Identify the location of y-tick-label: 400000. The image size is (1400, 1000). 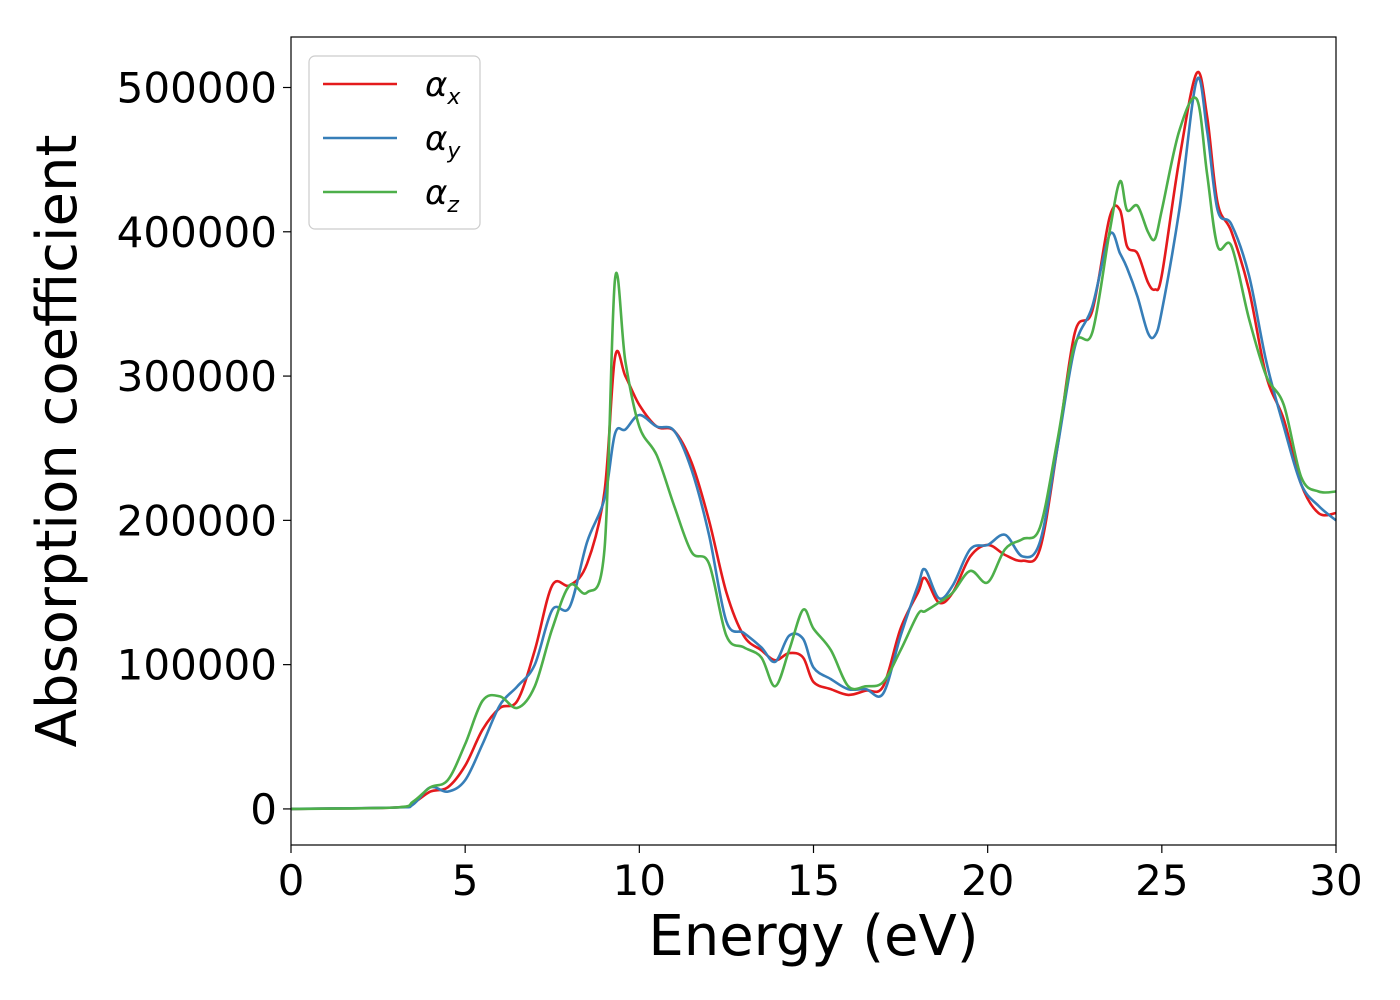
(197, 232).